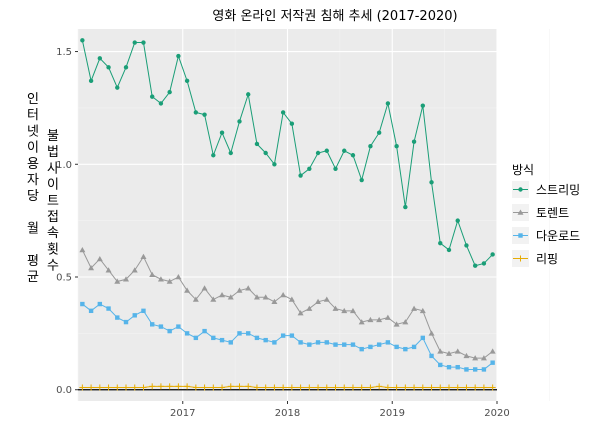  I want to click on legend-label: 스트리밍, so click(558, 190).